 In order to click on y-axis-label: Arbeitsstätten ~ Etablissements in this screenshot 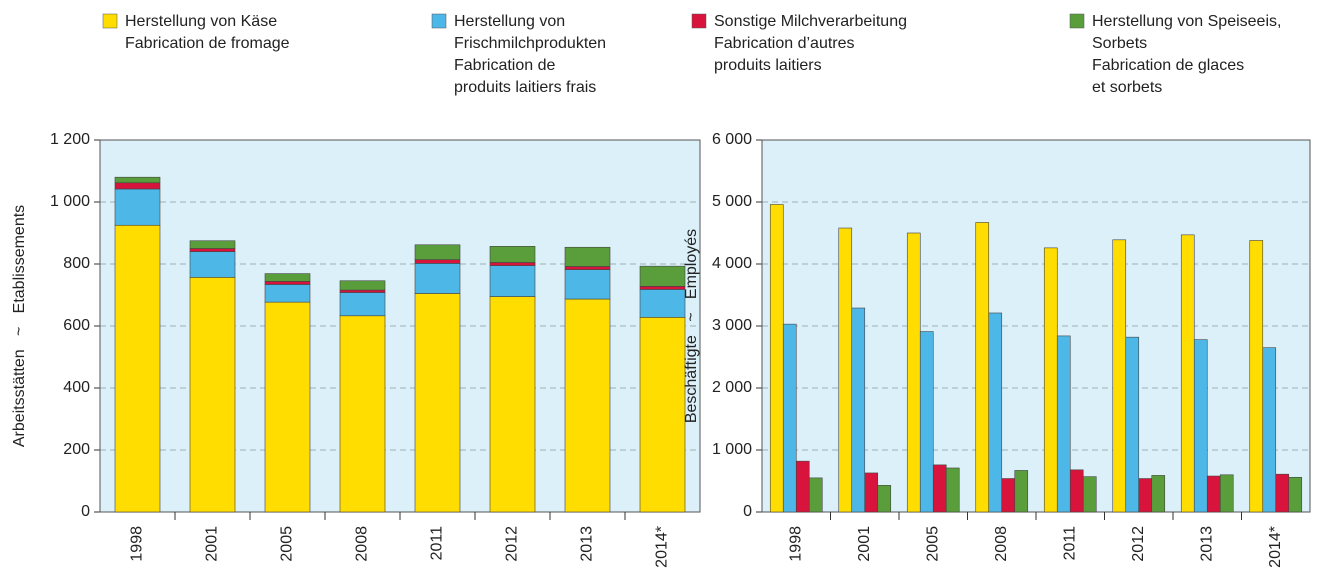, I will do `click(19, 326)`.